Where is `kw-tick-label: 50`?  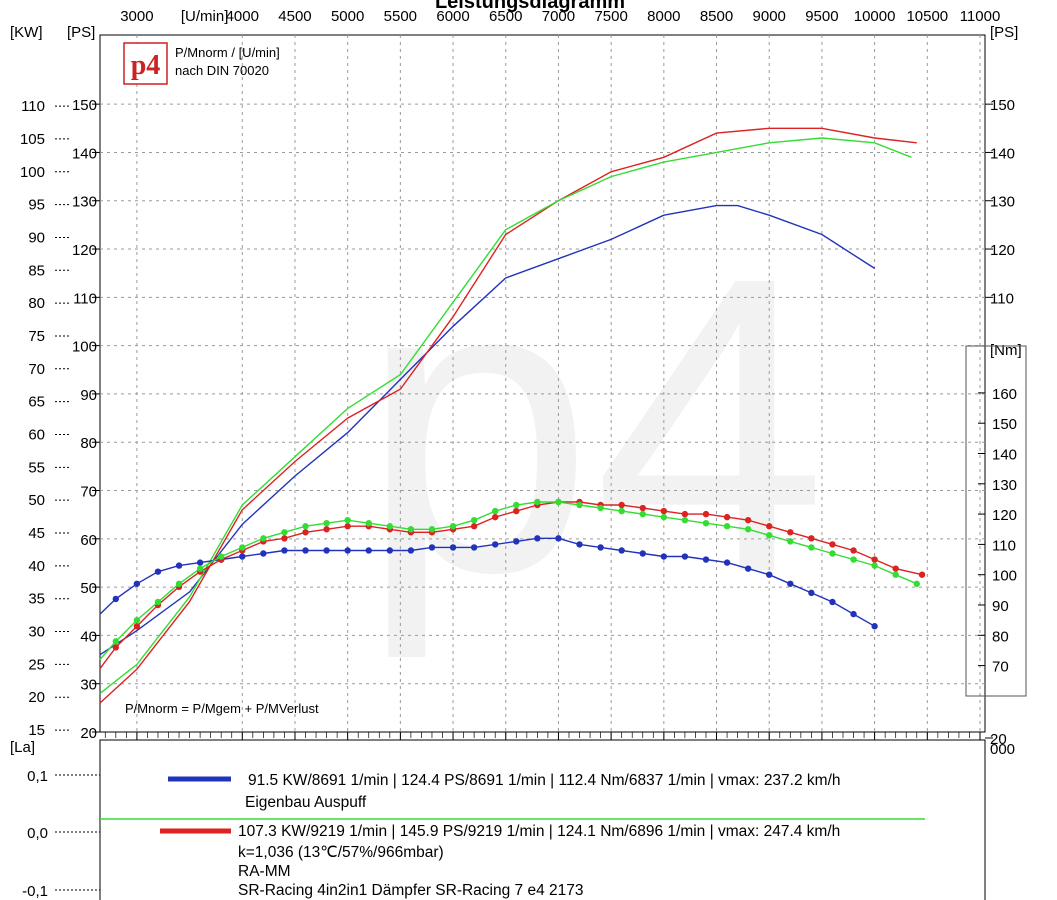 kw-tick-label: 50 is located at coordinates (36, 500).